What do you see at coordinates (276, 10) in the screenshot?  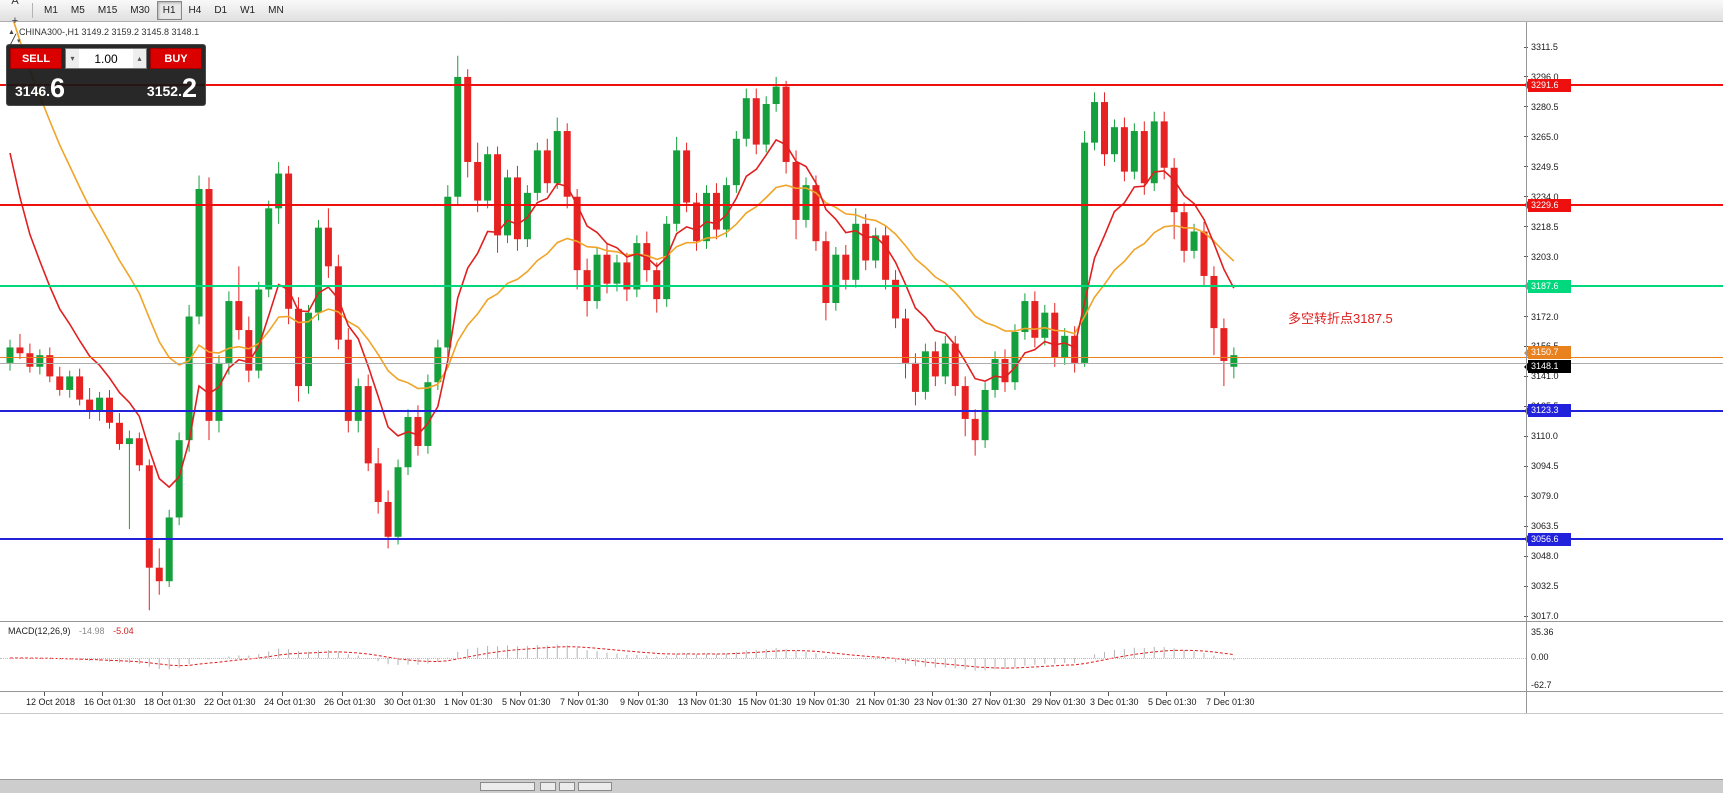 I see `timeframe-mn: MN` at bounding box center [276, 10].